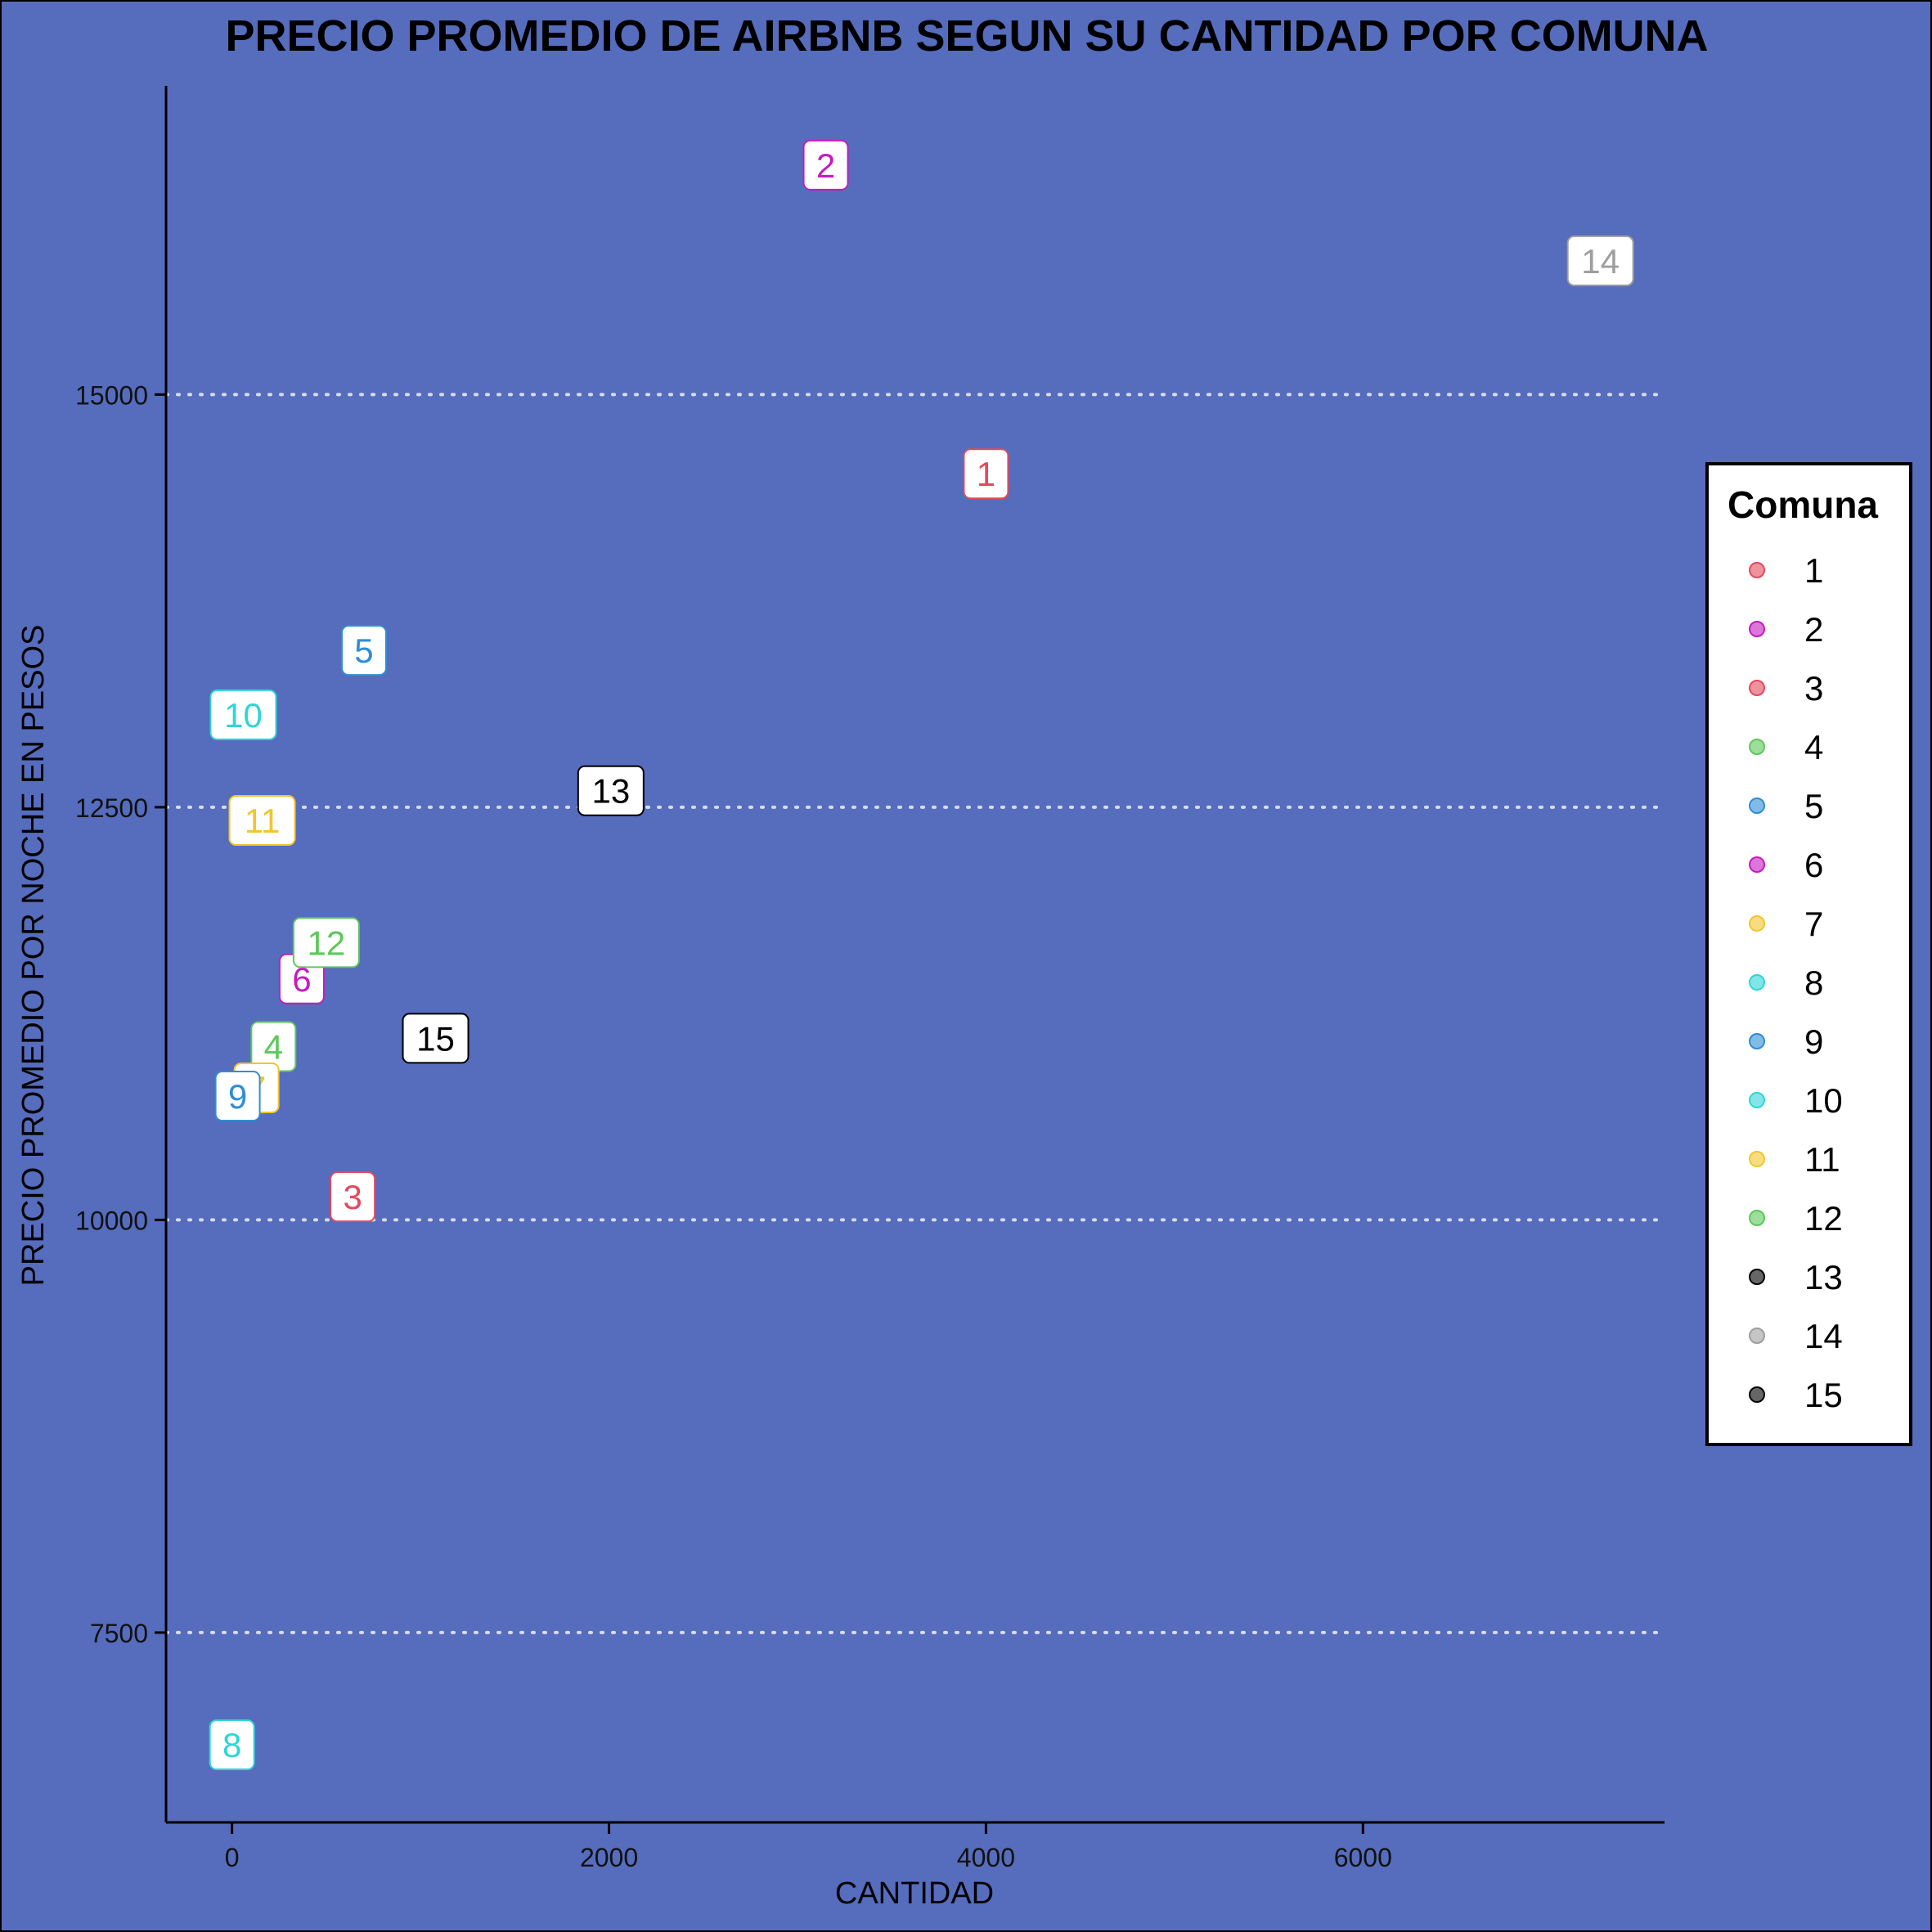 Image resolution: width=1932 pixels, height=1932 pixels. I want to click on data-point-label: 5, so click(364, 651).